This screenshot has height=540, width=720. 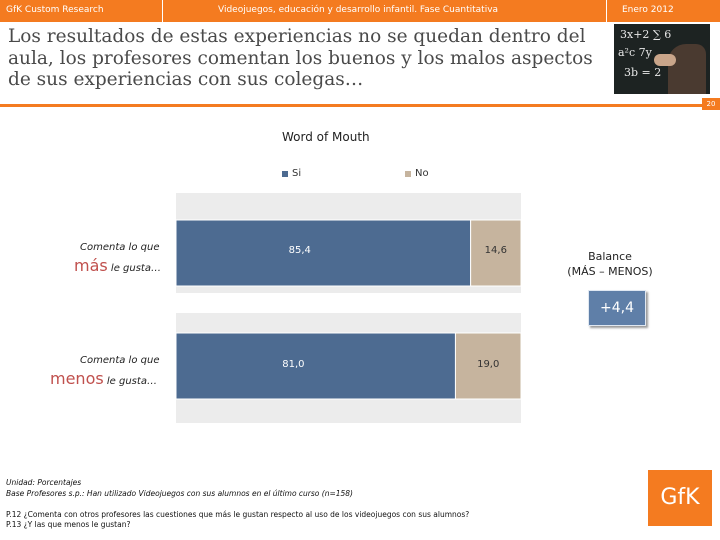 I want to click on header-company: GfK Custom Research, so click(x=55, y=10).